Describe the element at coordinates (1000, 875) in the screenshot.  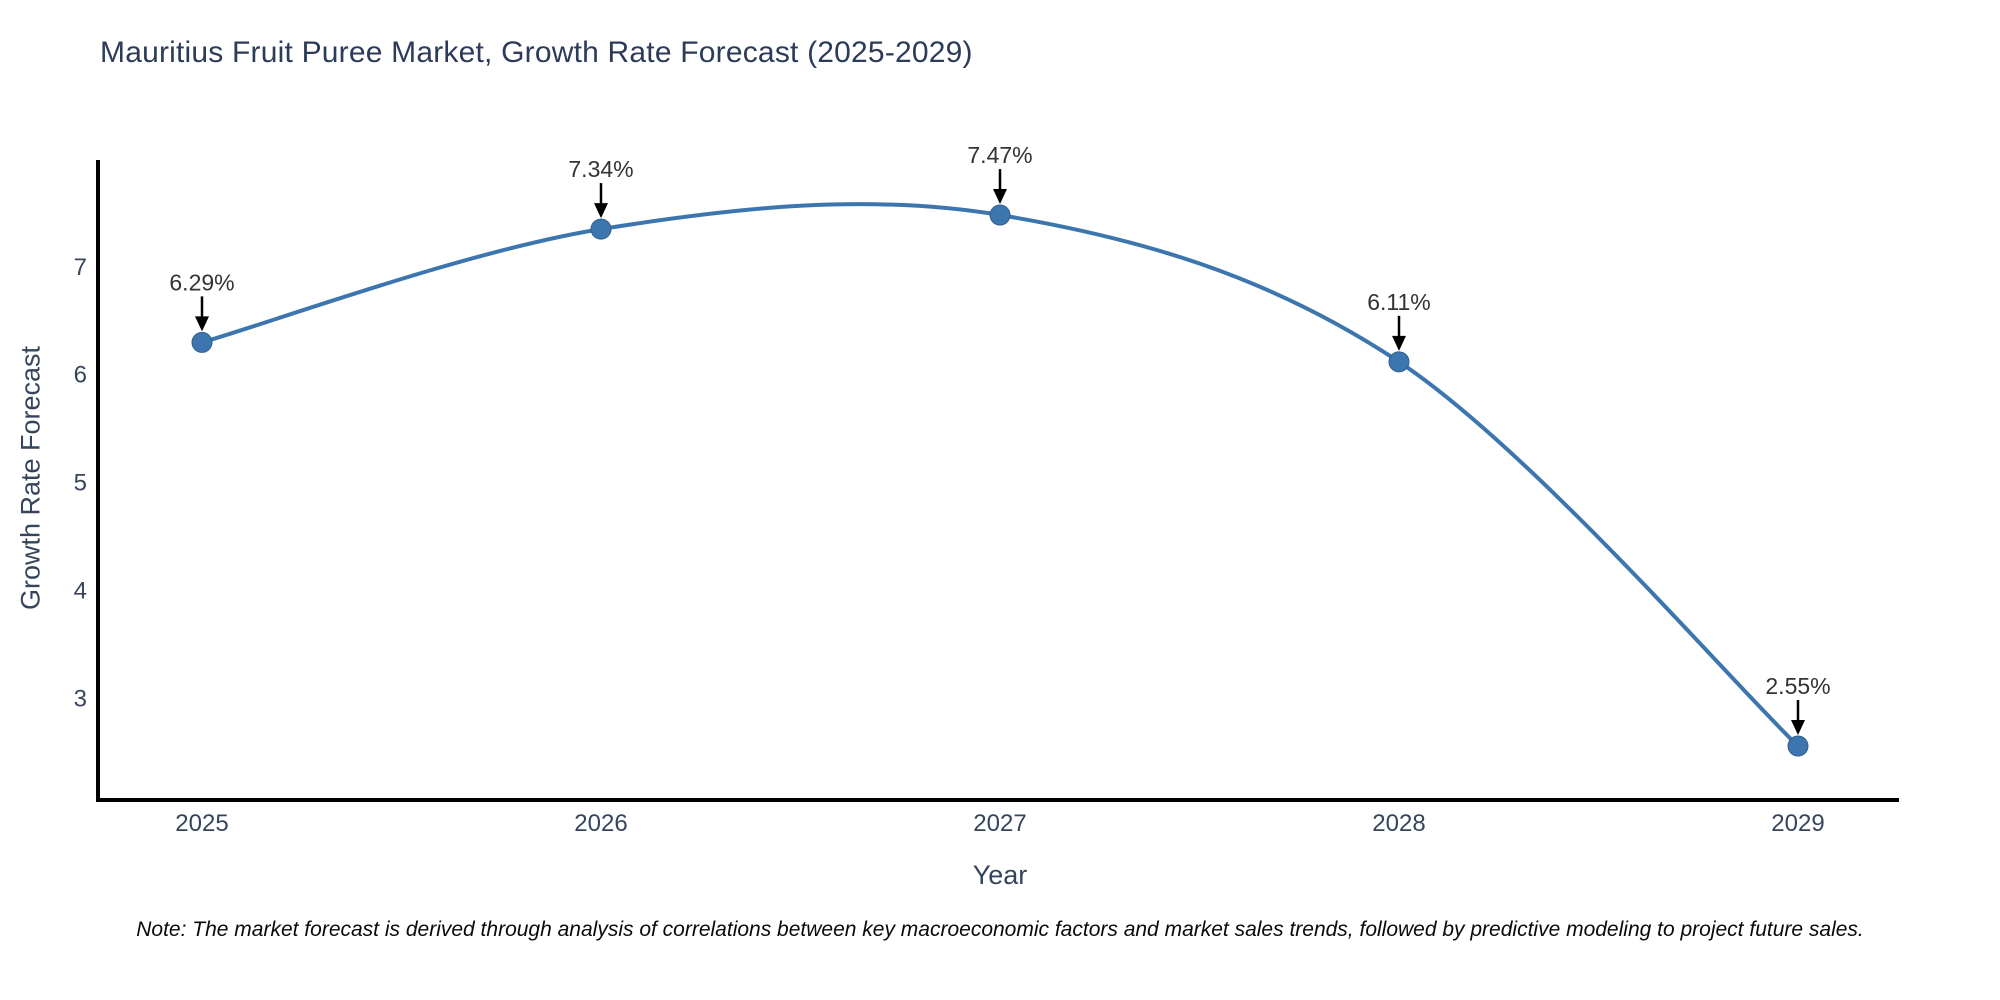
I see `x-axis-title: Year` at that location.